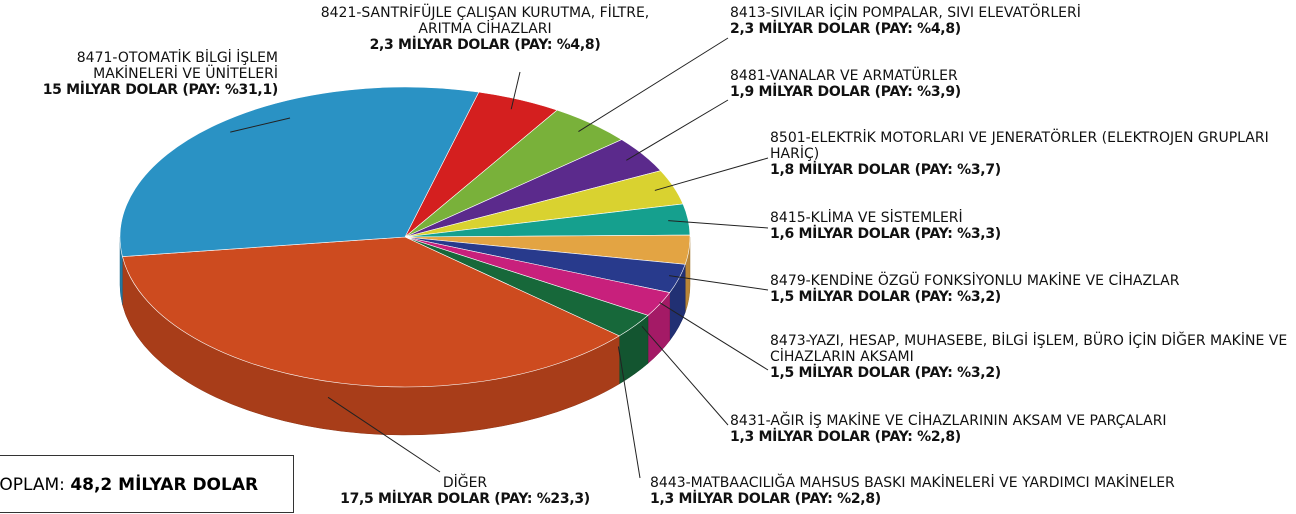 The width and height of the screenshot is (1296, 514). What do you see at coordinates (164, 485) in the screenshot?
I see `total-value: 48,2 MİLYAR DOLAR` at bounding box center [164, 485].